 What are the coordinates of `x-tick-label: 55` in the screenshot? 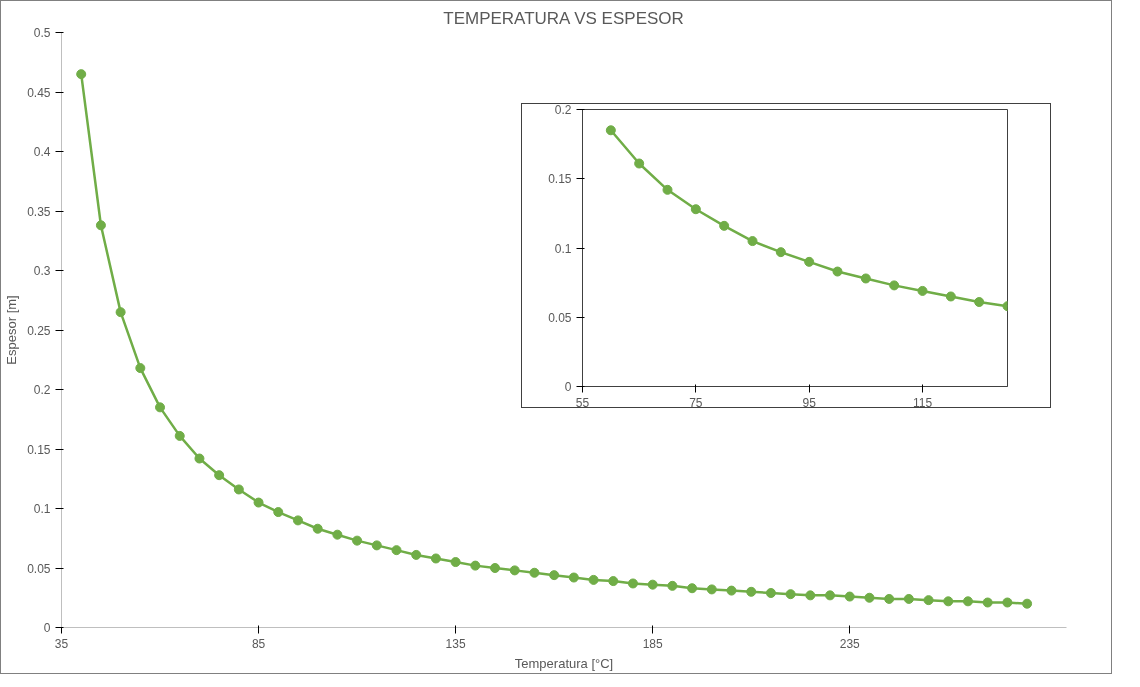 It's located at (582, 402).